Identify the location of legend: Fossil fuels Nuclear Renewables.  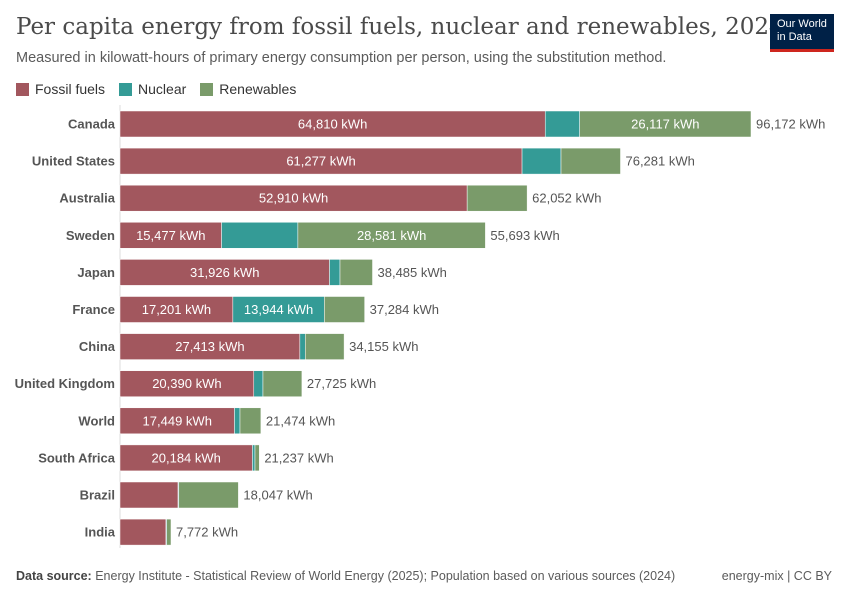
(156, 89).